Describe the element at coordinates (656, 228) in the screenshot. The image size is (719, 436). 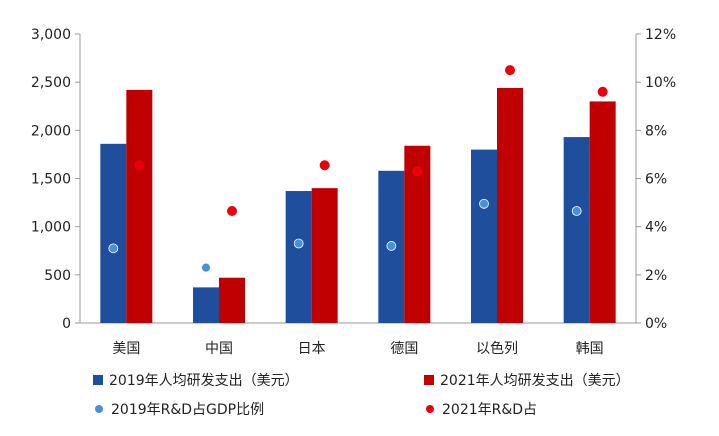
I see `right-tick-label: 4%` at that location.